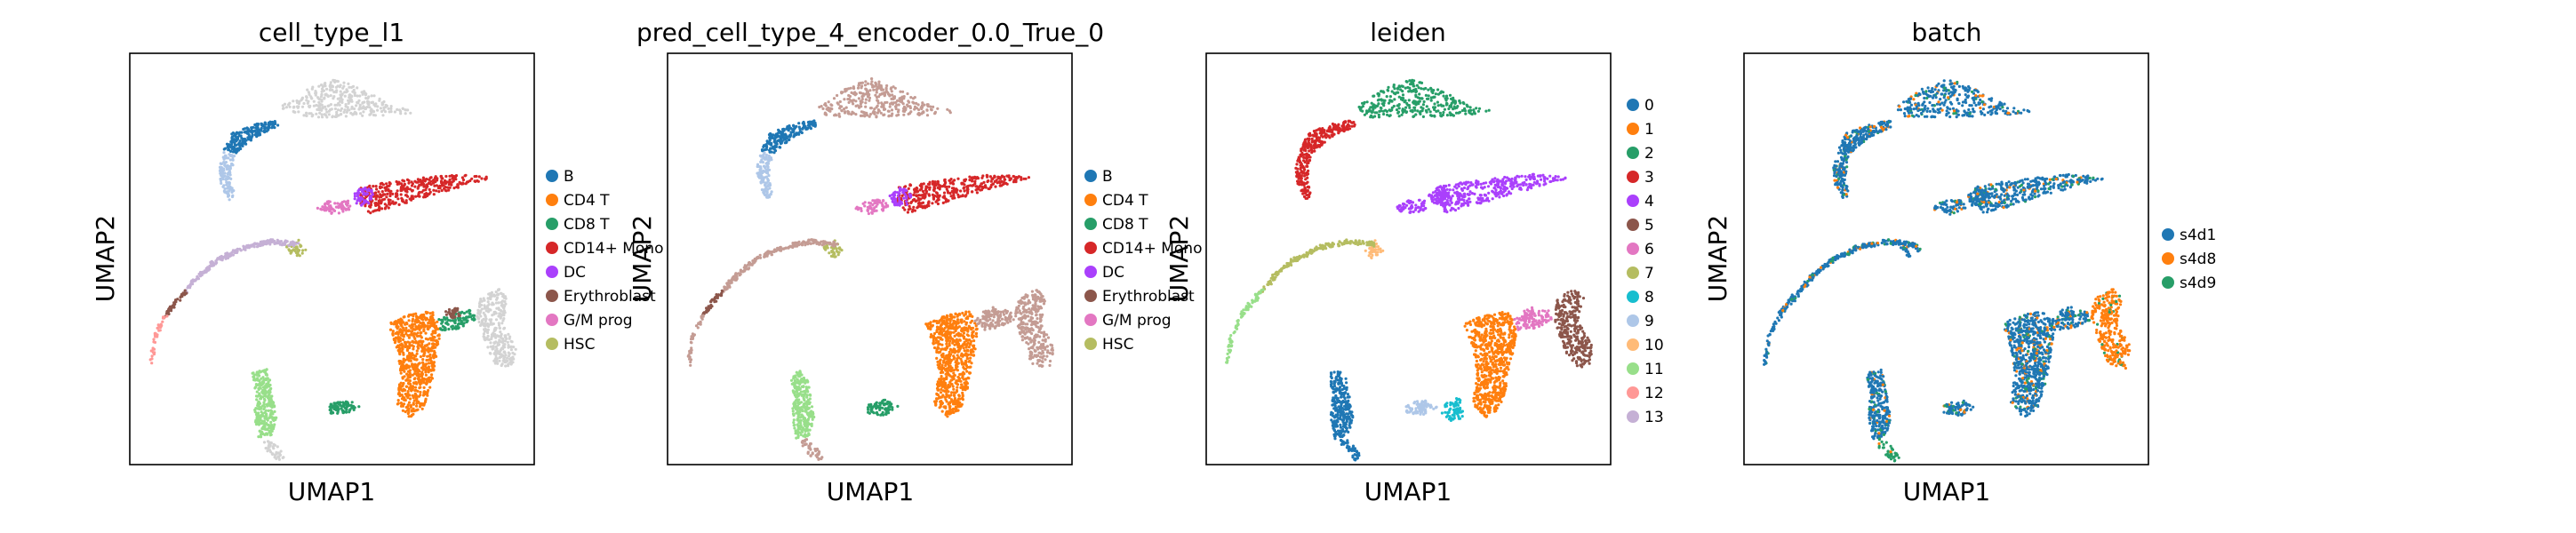 This screenshot has height=533, width=2576. Describe the element at coordinates (579, 345) in the screenshot. I see `legend-label: HSC` at that location.